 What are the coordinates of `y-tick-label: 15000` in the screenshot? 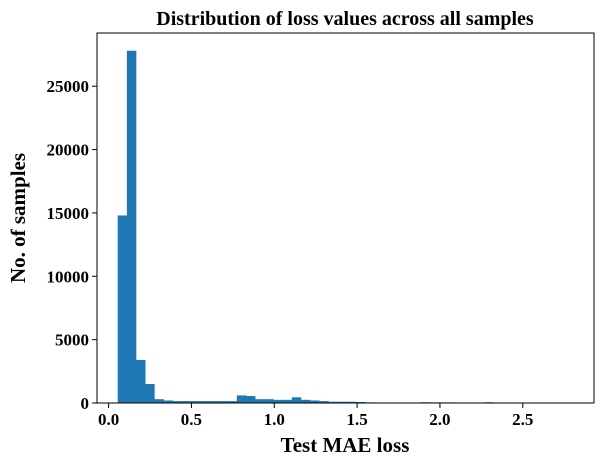 It's located at (68, 213).